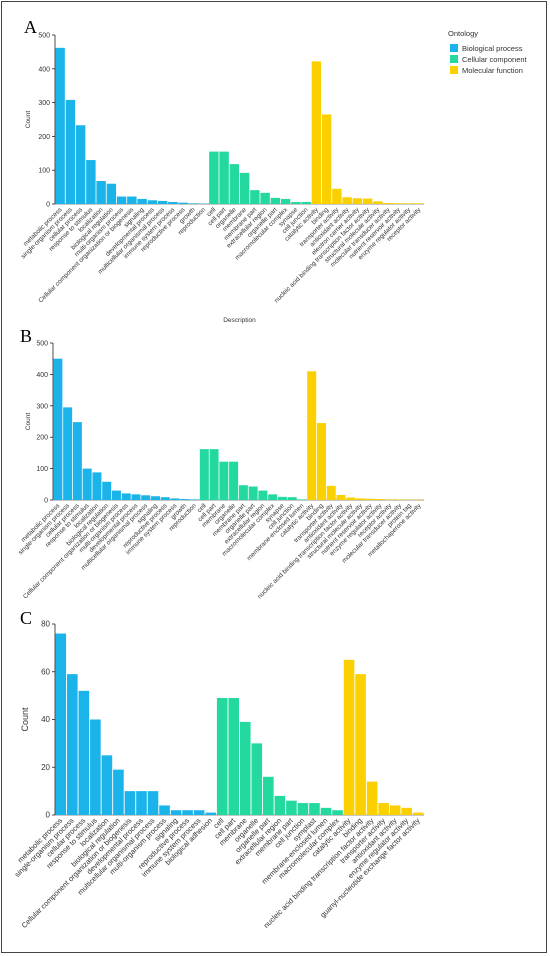 The width and height of the screenshot is (550, 956). I want to click on x-axis-title: Description, so click(239, 320).